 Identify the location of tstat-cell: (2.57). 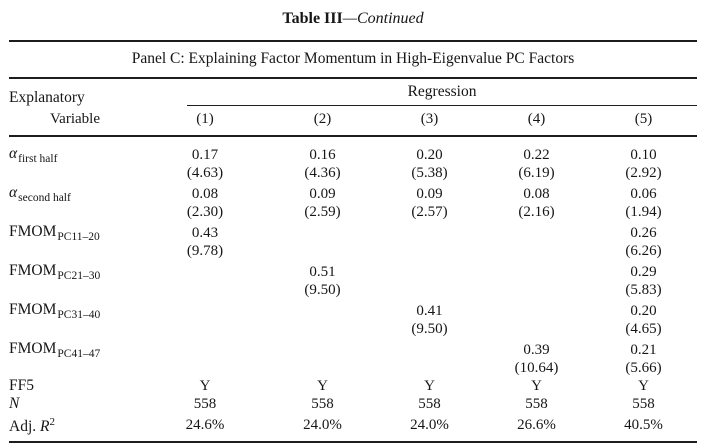
(429, 212).